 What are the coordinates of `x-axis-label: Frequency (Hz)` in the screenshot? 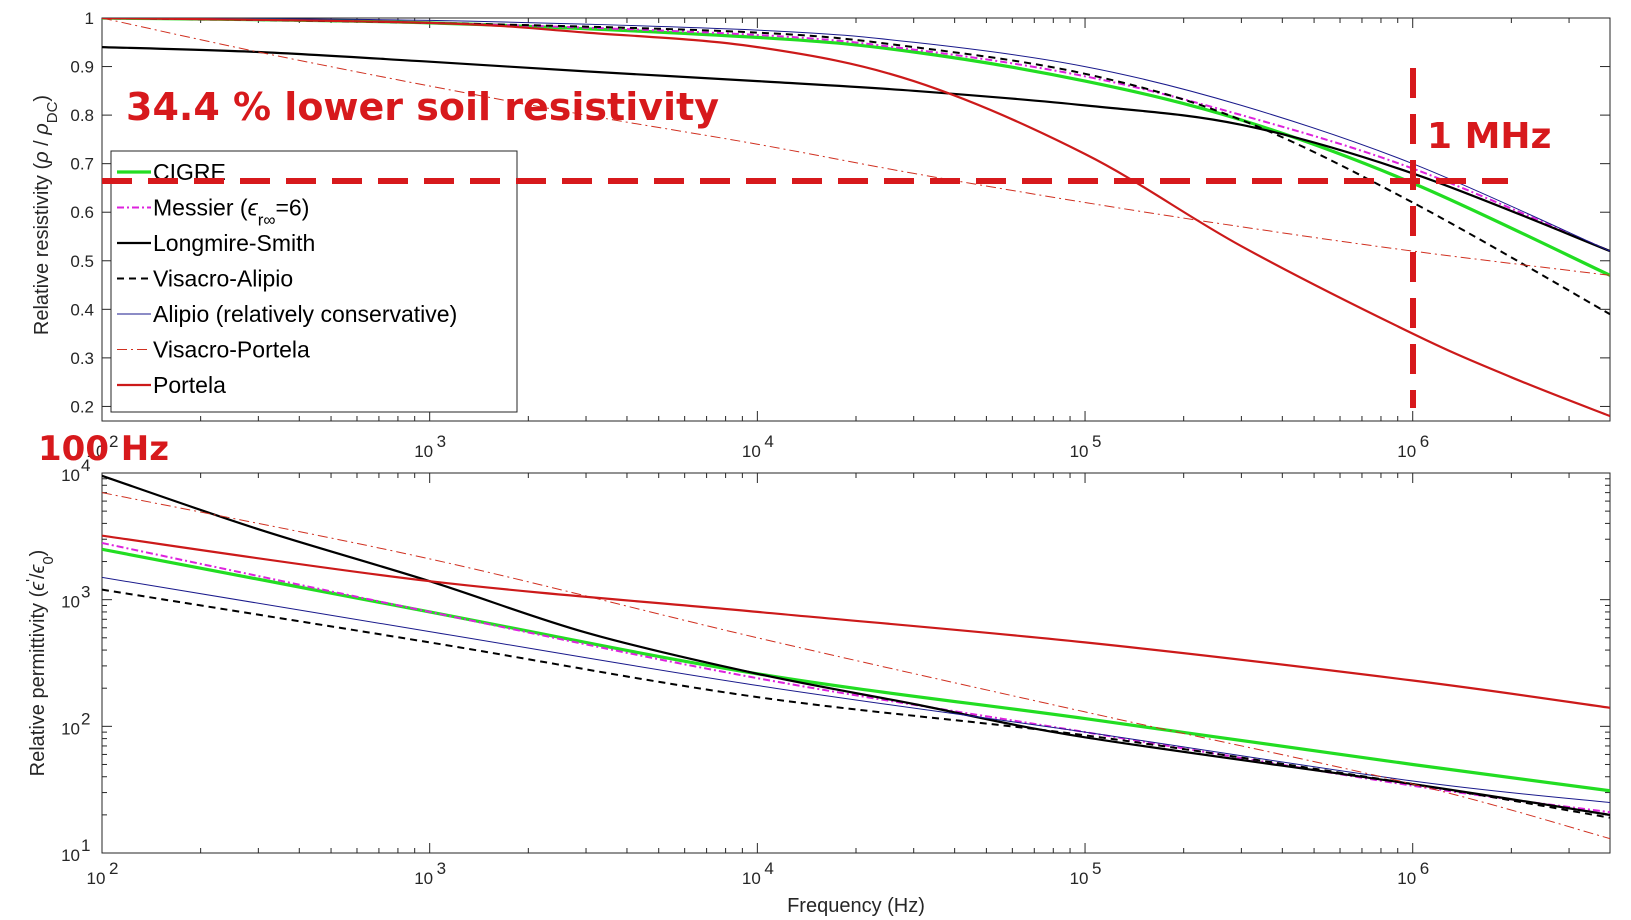 It's located at (856, 906).